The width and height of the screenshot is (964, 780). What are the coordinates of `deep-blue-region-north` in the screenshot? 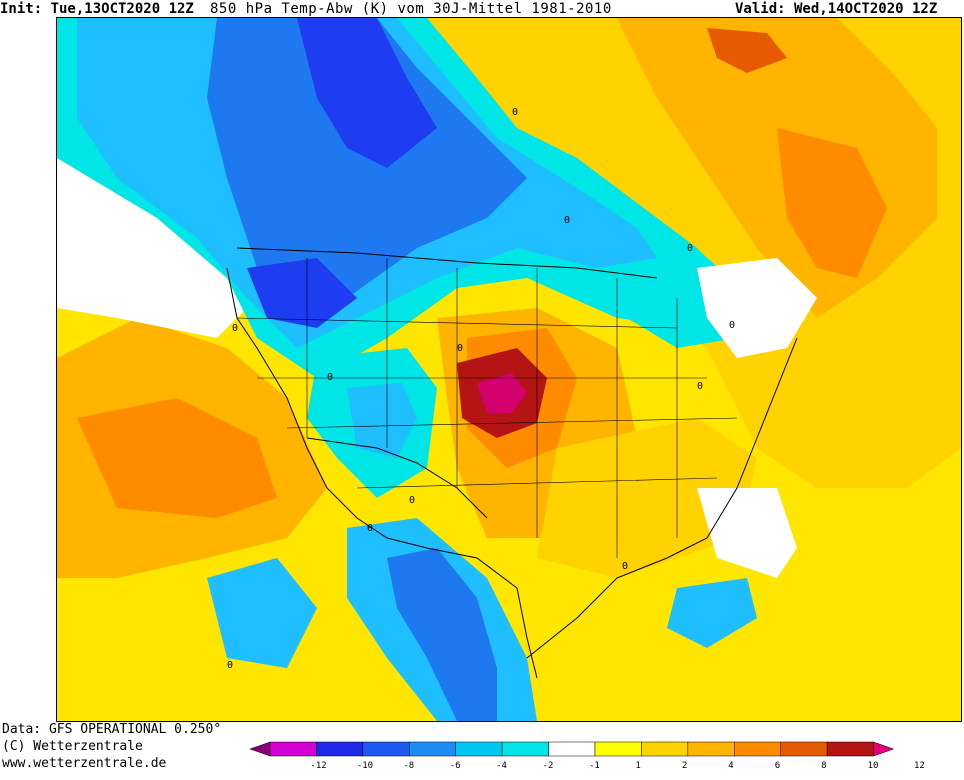 It's located at (367, 93).